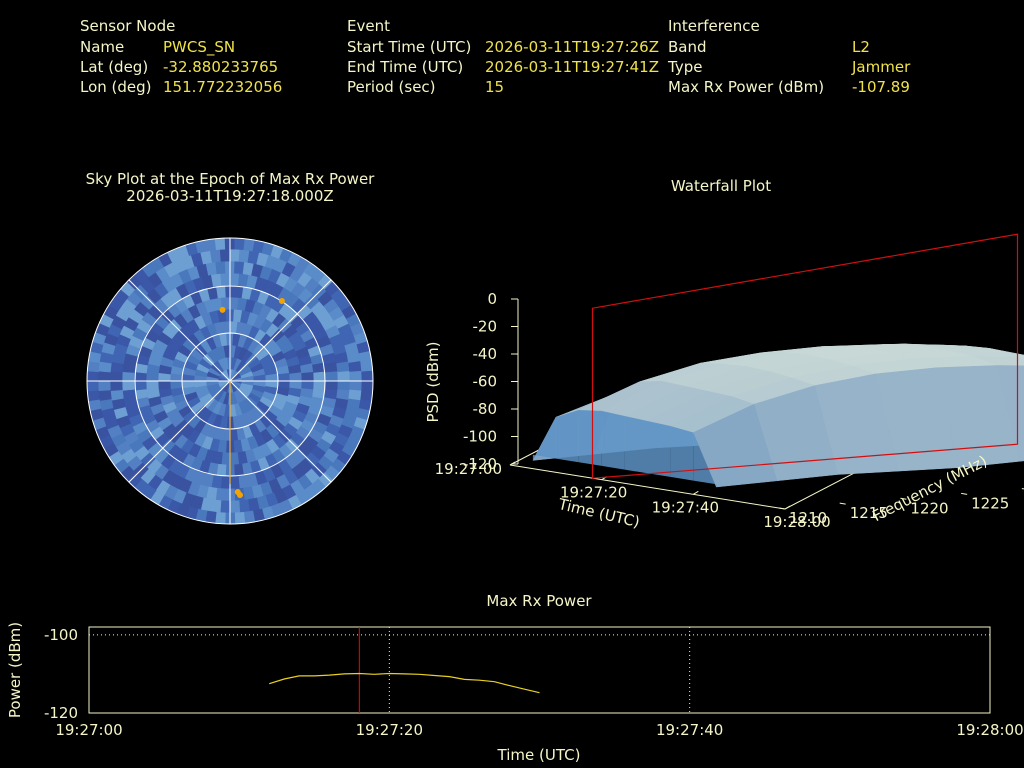  I want to click on power-title: Max Rx Power, so click(539, 601).